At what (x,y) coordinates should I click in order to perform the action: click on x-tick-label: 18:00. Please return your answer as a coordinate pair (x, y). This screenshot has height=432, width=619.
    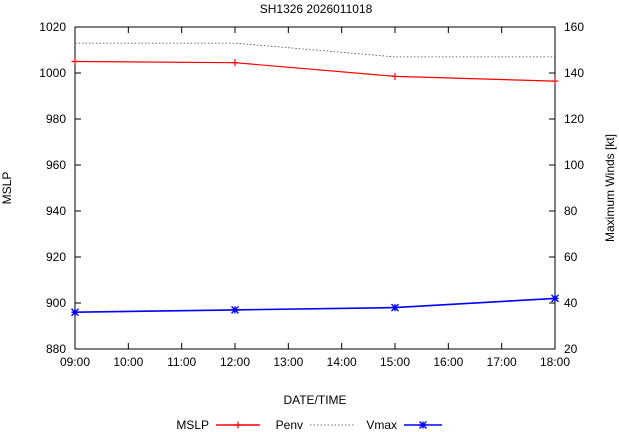
    Looking at the image, I should click on (555, 362).